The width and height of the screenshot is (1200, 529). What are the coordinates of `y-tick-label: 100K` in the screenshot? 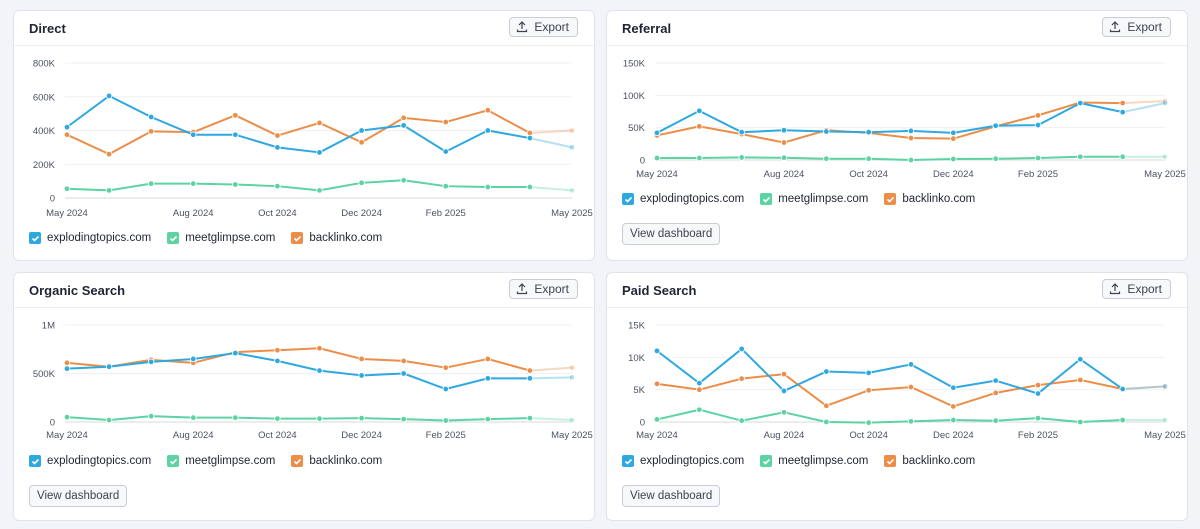 It's located at (634, 96).